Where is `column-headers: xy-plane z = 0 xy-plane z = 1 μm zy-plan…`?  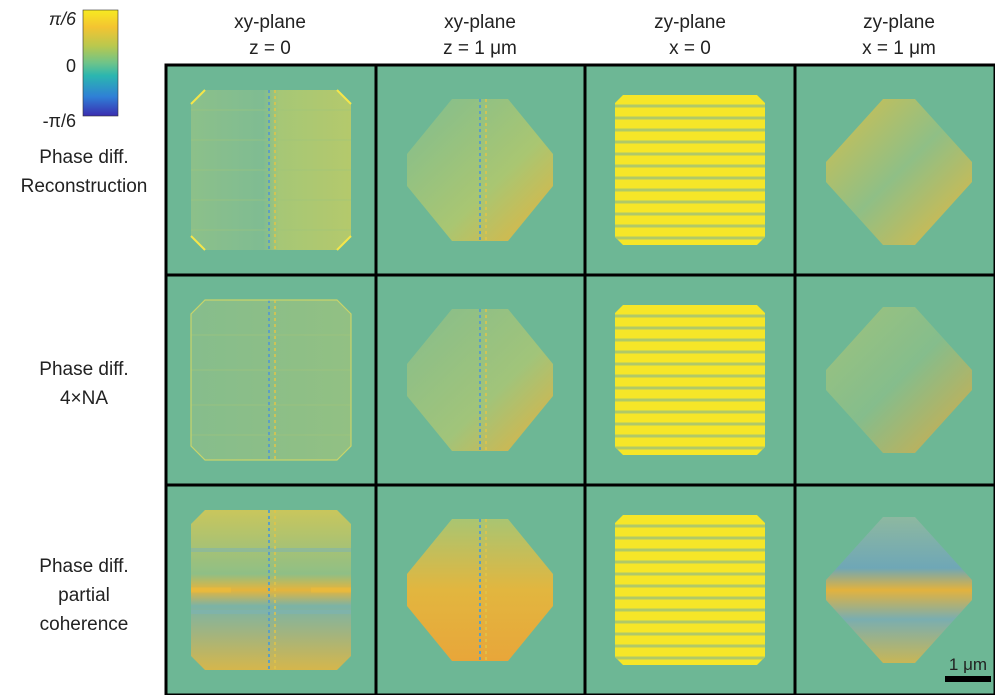 column-headers: xy-plane z = 0 xy-plane z = 1 μm zy-plan… is located at coordinates (585, 35).